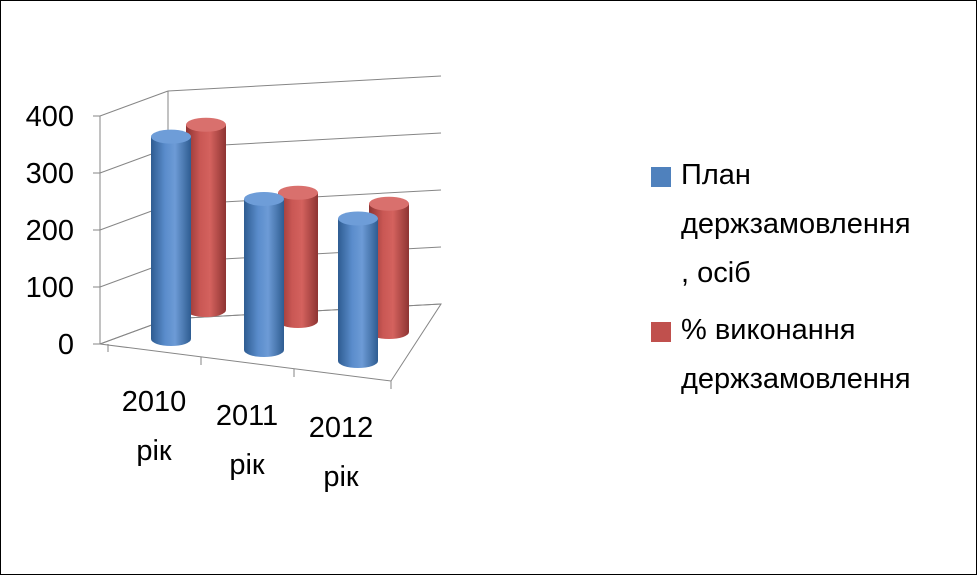 The width and height of the screenshot is (977, 575). What do you see at coordinates (661, 177) in the screenshot?
I see `legend-swatch-plan` at bounding box center [661, 177].